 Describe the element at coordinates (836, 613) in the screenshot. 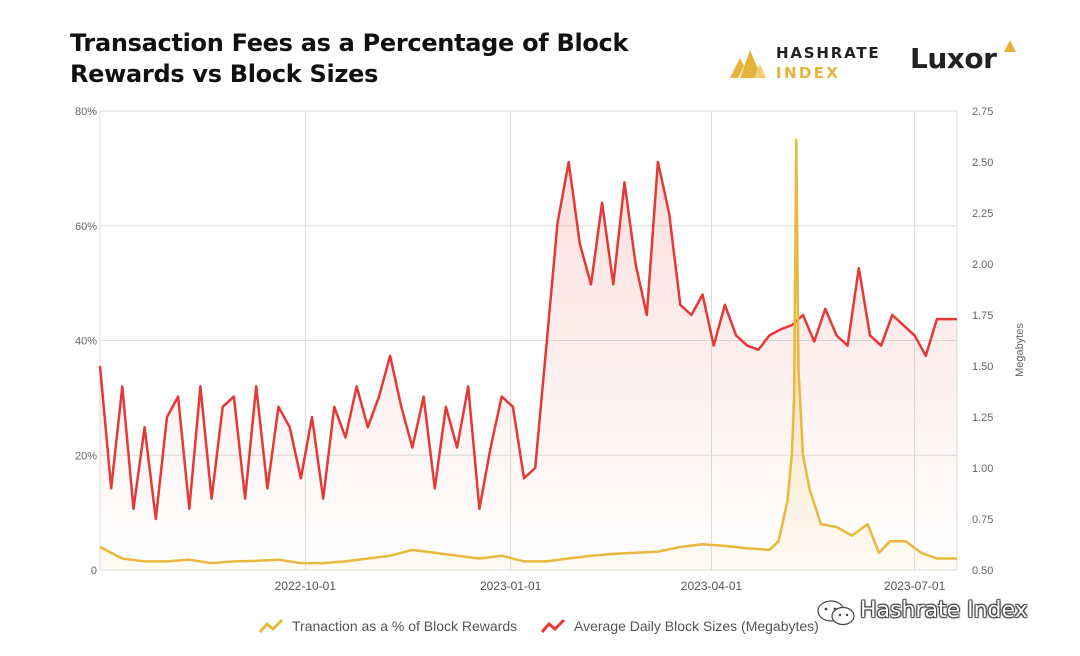

I see `wechat-icon` at that location.